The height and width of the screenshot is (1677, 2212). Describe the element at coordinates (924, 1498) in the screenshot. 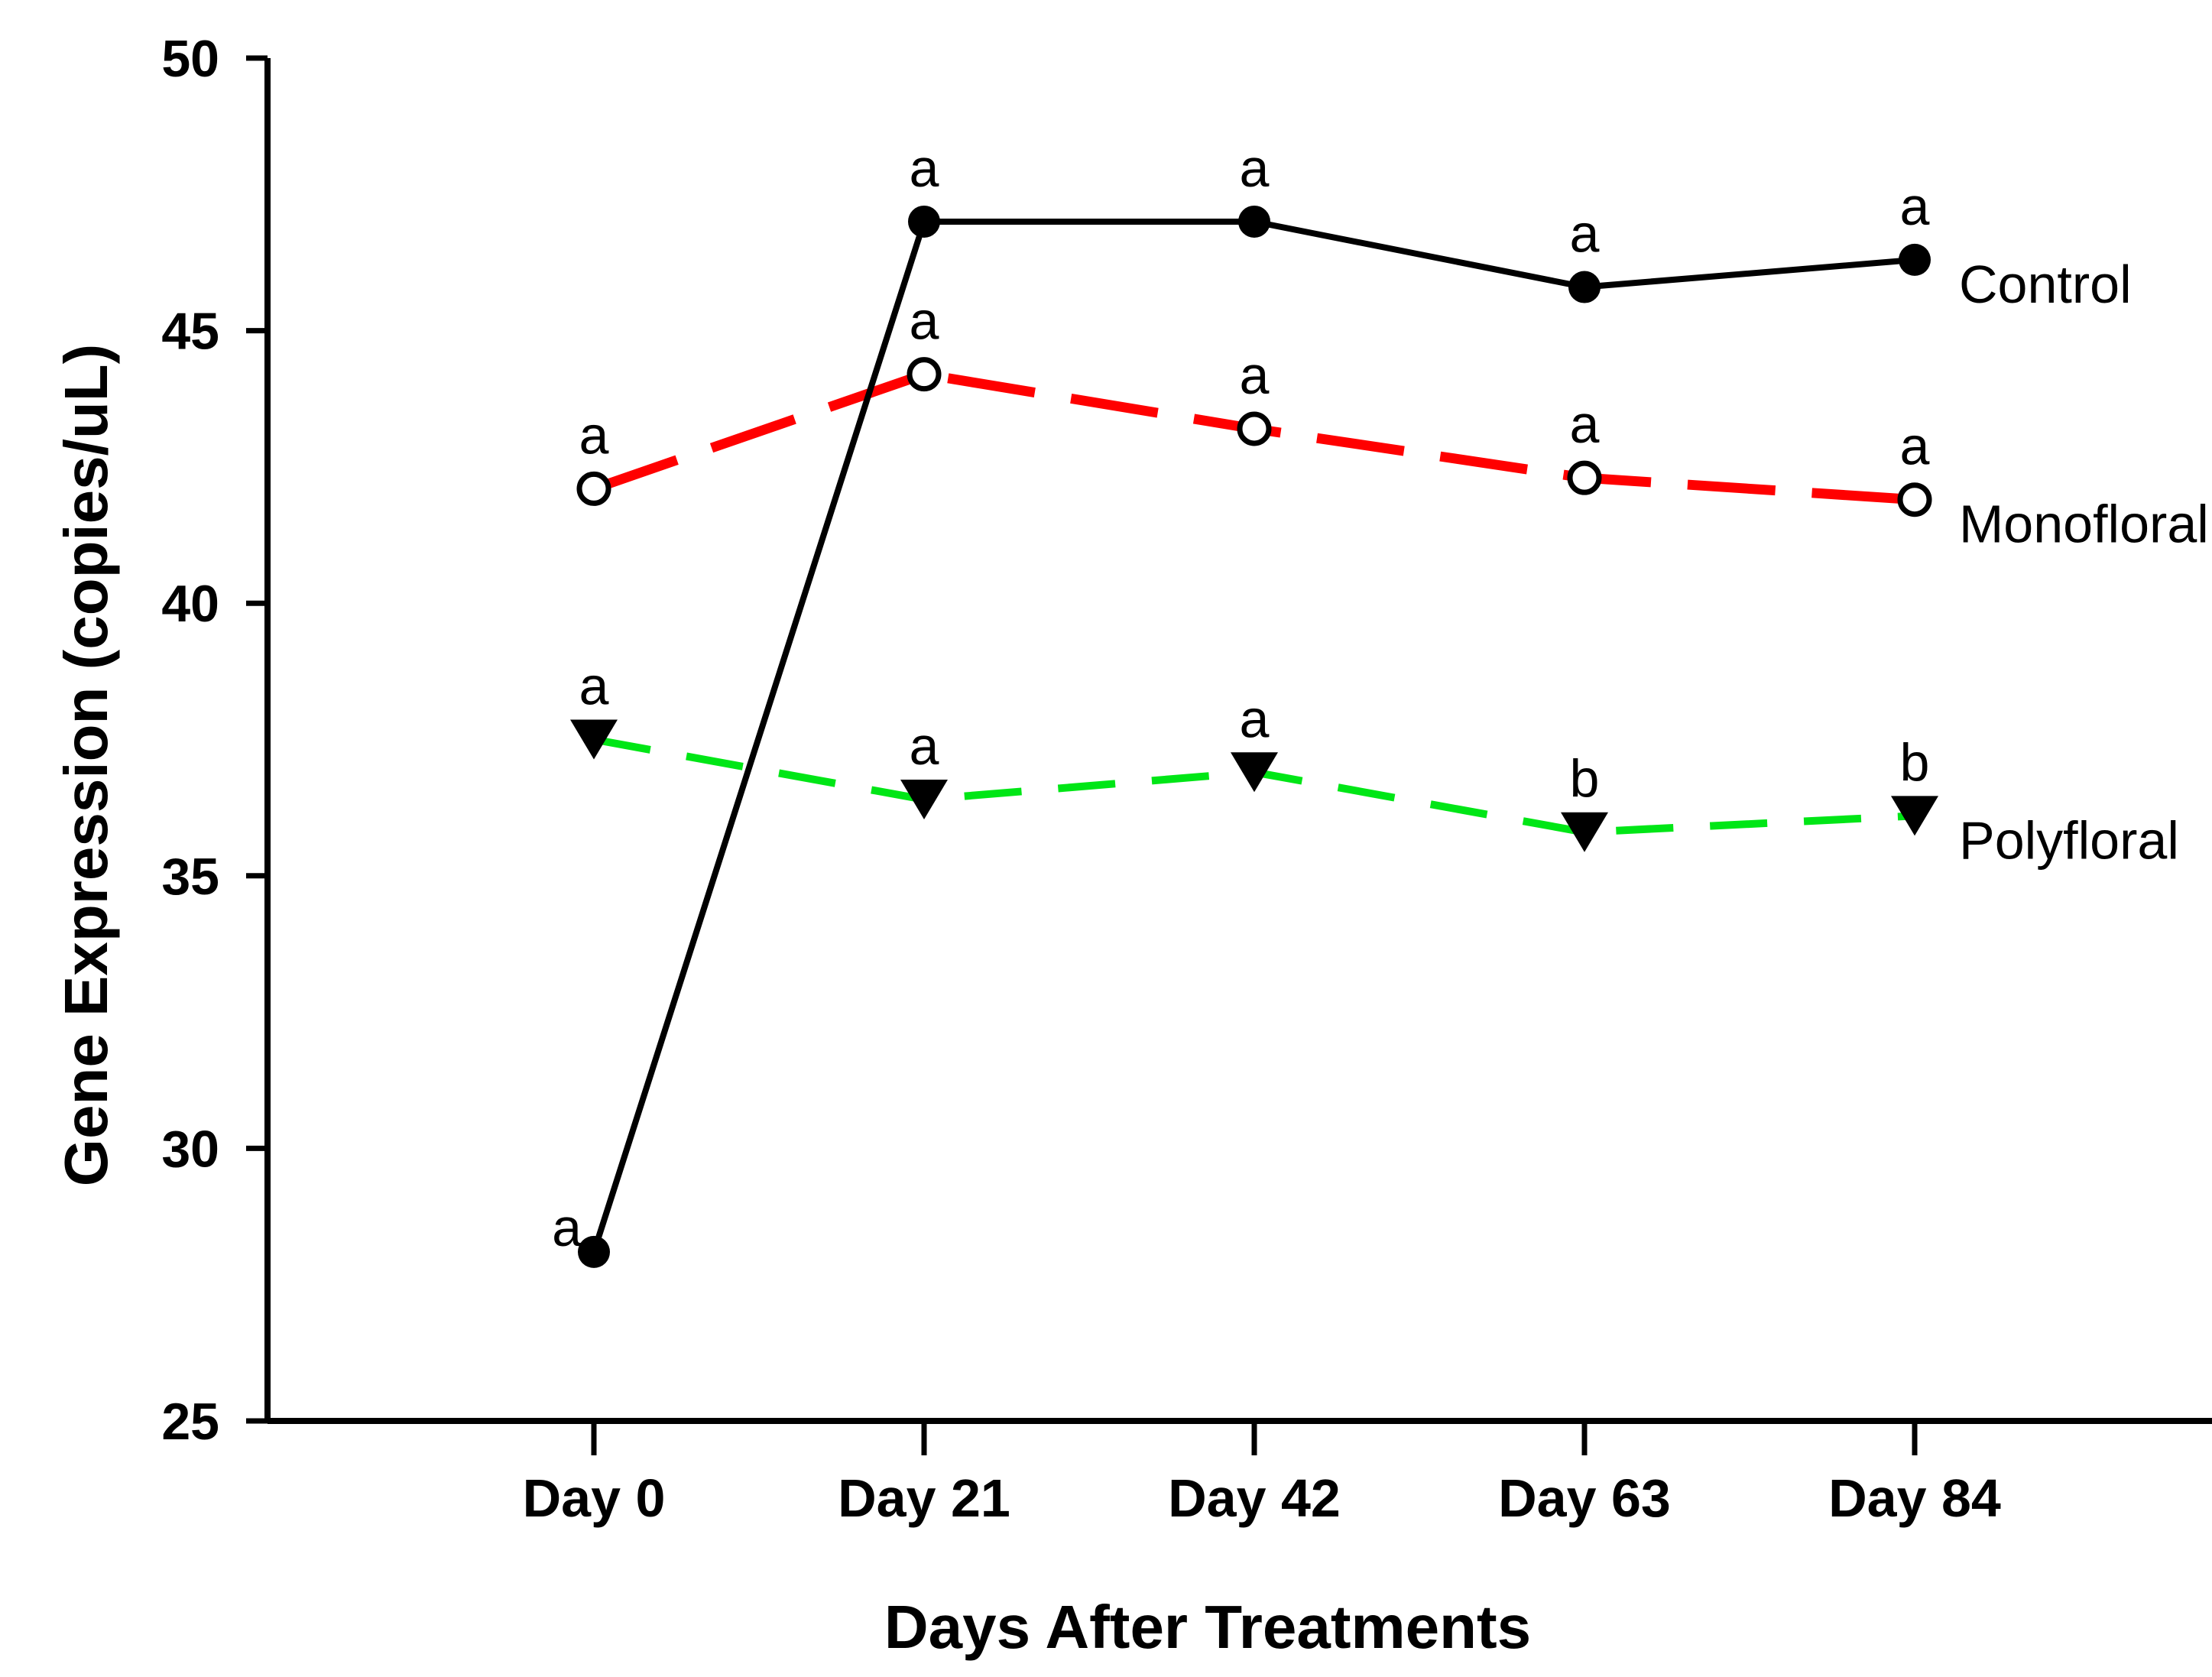

I see `x-tick-label: Day 21` at that location.